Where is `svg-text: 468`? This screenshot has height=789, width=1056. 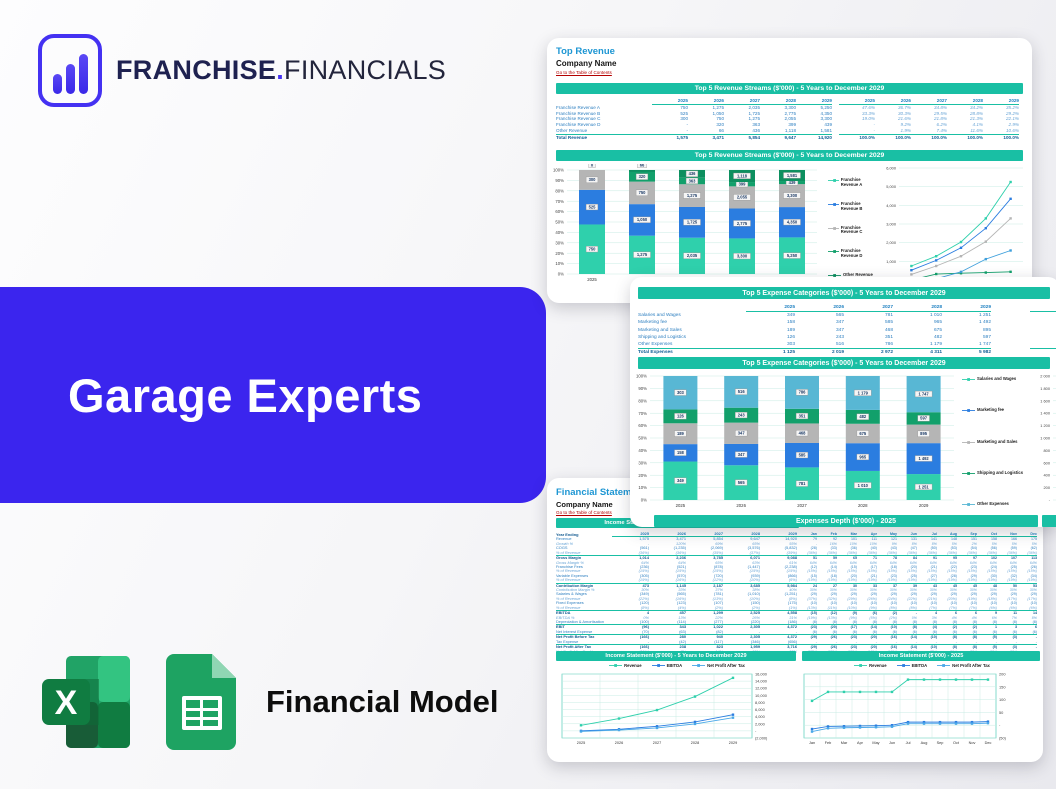 svg-text: 468 is located at coordinates (803, 433).